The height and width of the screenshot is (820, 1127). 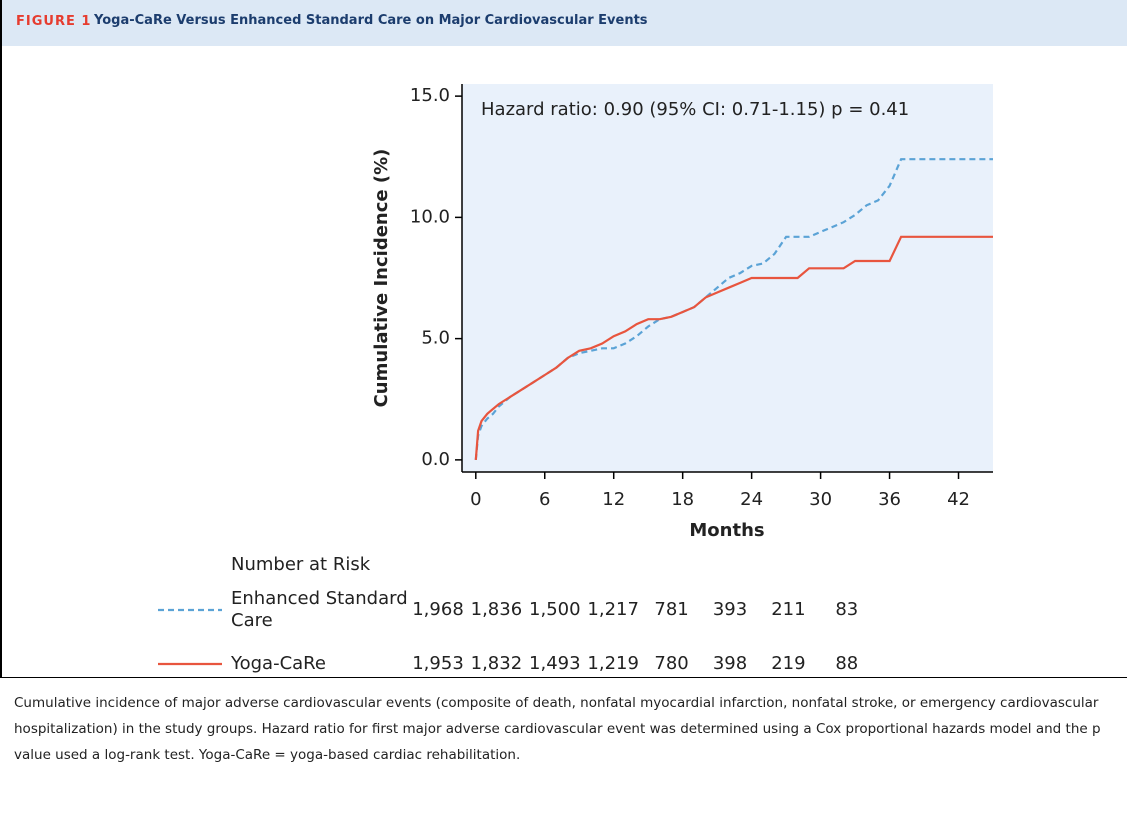 What do you see at coordinates (726, 530) in the screenshot?
I see `x-axis-label: Months` at bounding box center [726, 530].